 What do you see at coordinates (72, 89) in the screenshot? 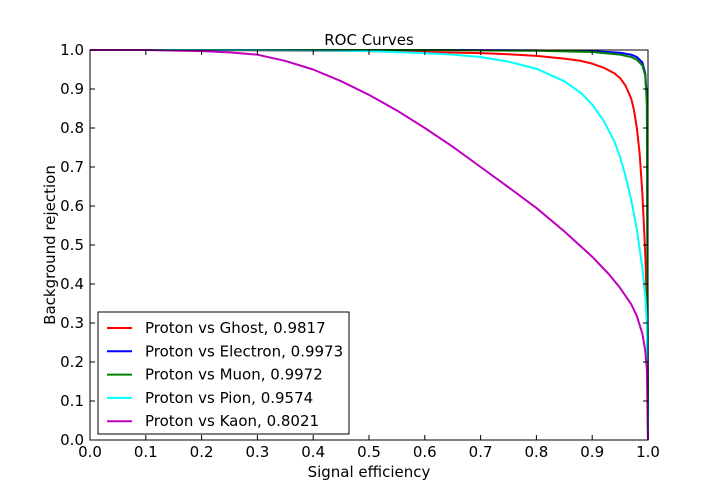
I see `y-tick-label: 0.9` at bounding box center [72, 89].